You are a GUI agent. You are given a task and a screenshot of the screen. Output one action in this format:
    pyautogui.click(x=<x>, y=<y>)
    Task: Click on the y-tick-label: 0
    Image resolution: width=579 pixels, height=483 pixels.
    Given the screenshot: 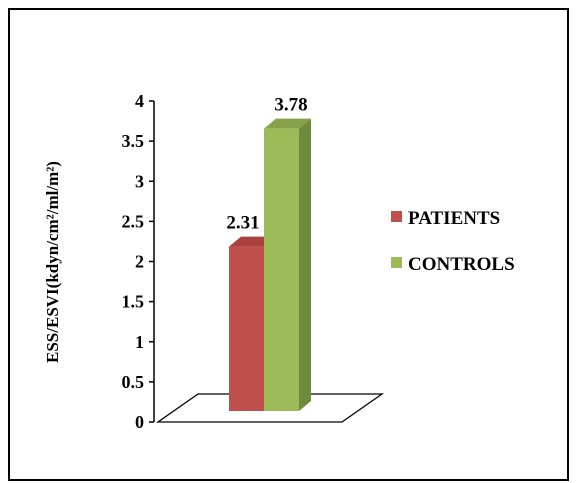 What is the action you would take?
    pyautogui.click(x=139, y=422)
    